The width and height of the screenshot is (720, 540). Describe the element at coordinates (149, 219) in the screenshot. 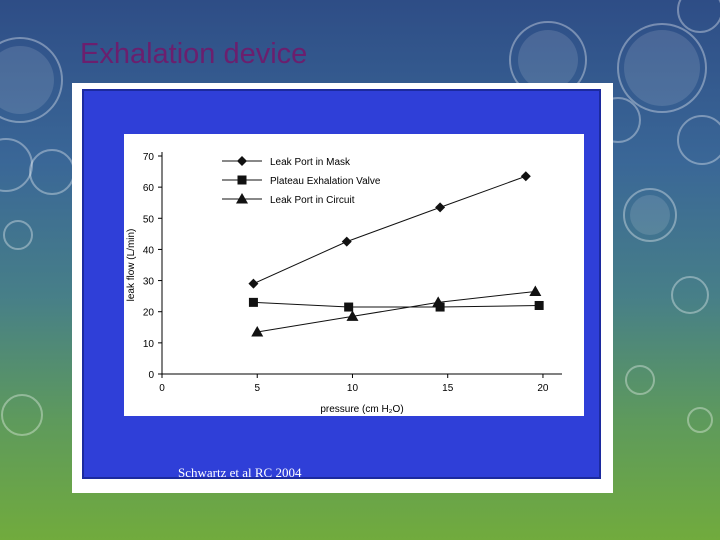

I see `y-tick-label: 50` at that location.